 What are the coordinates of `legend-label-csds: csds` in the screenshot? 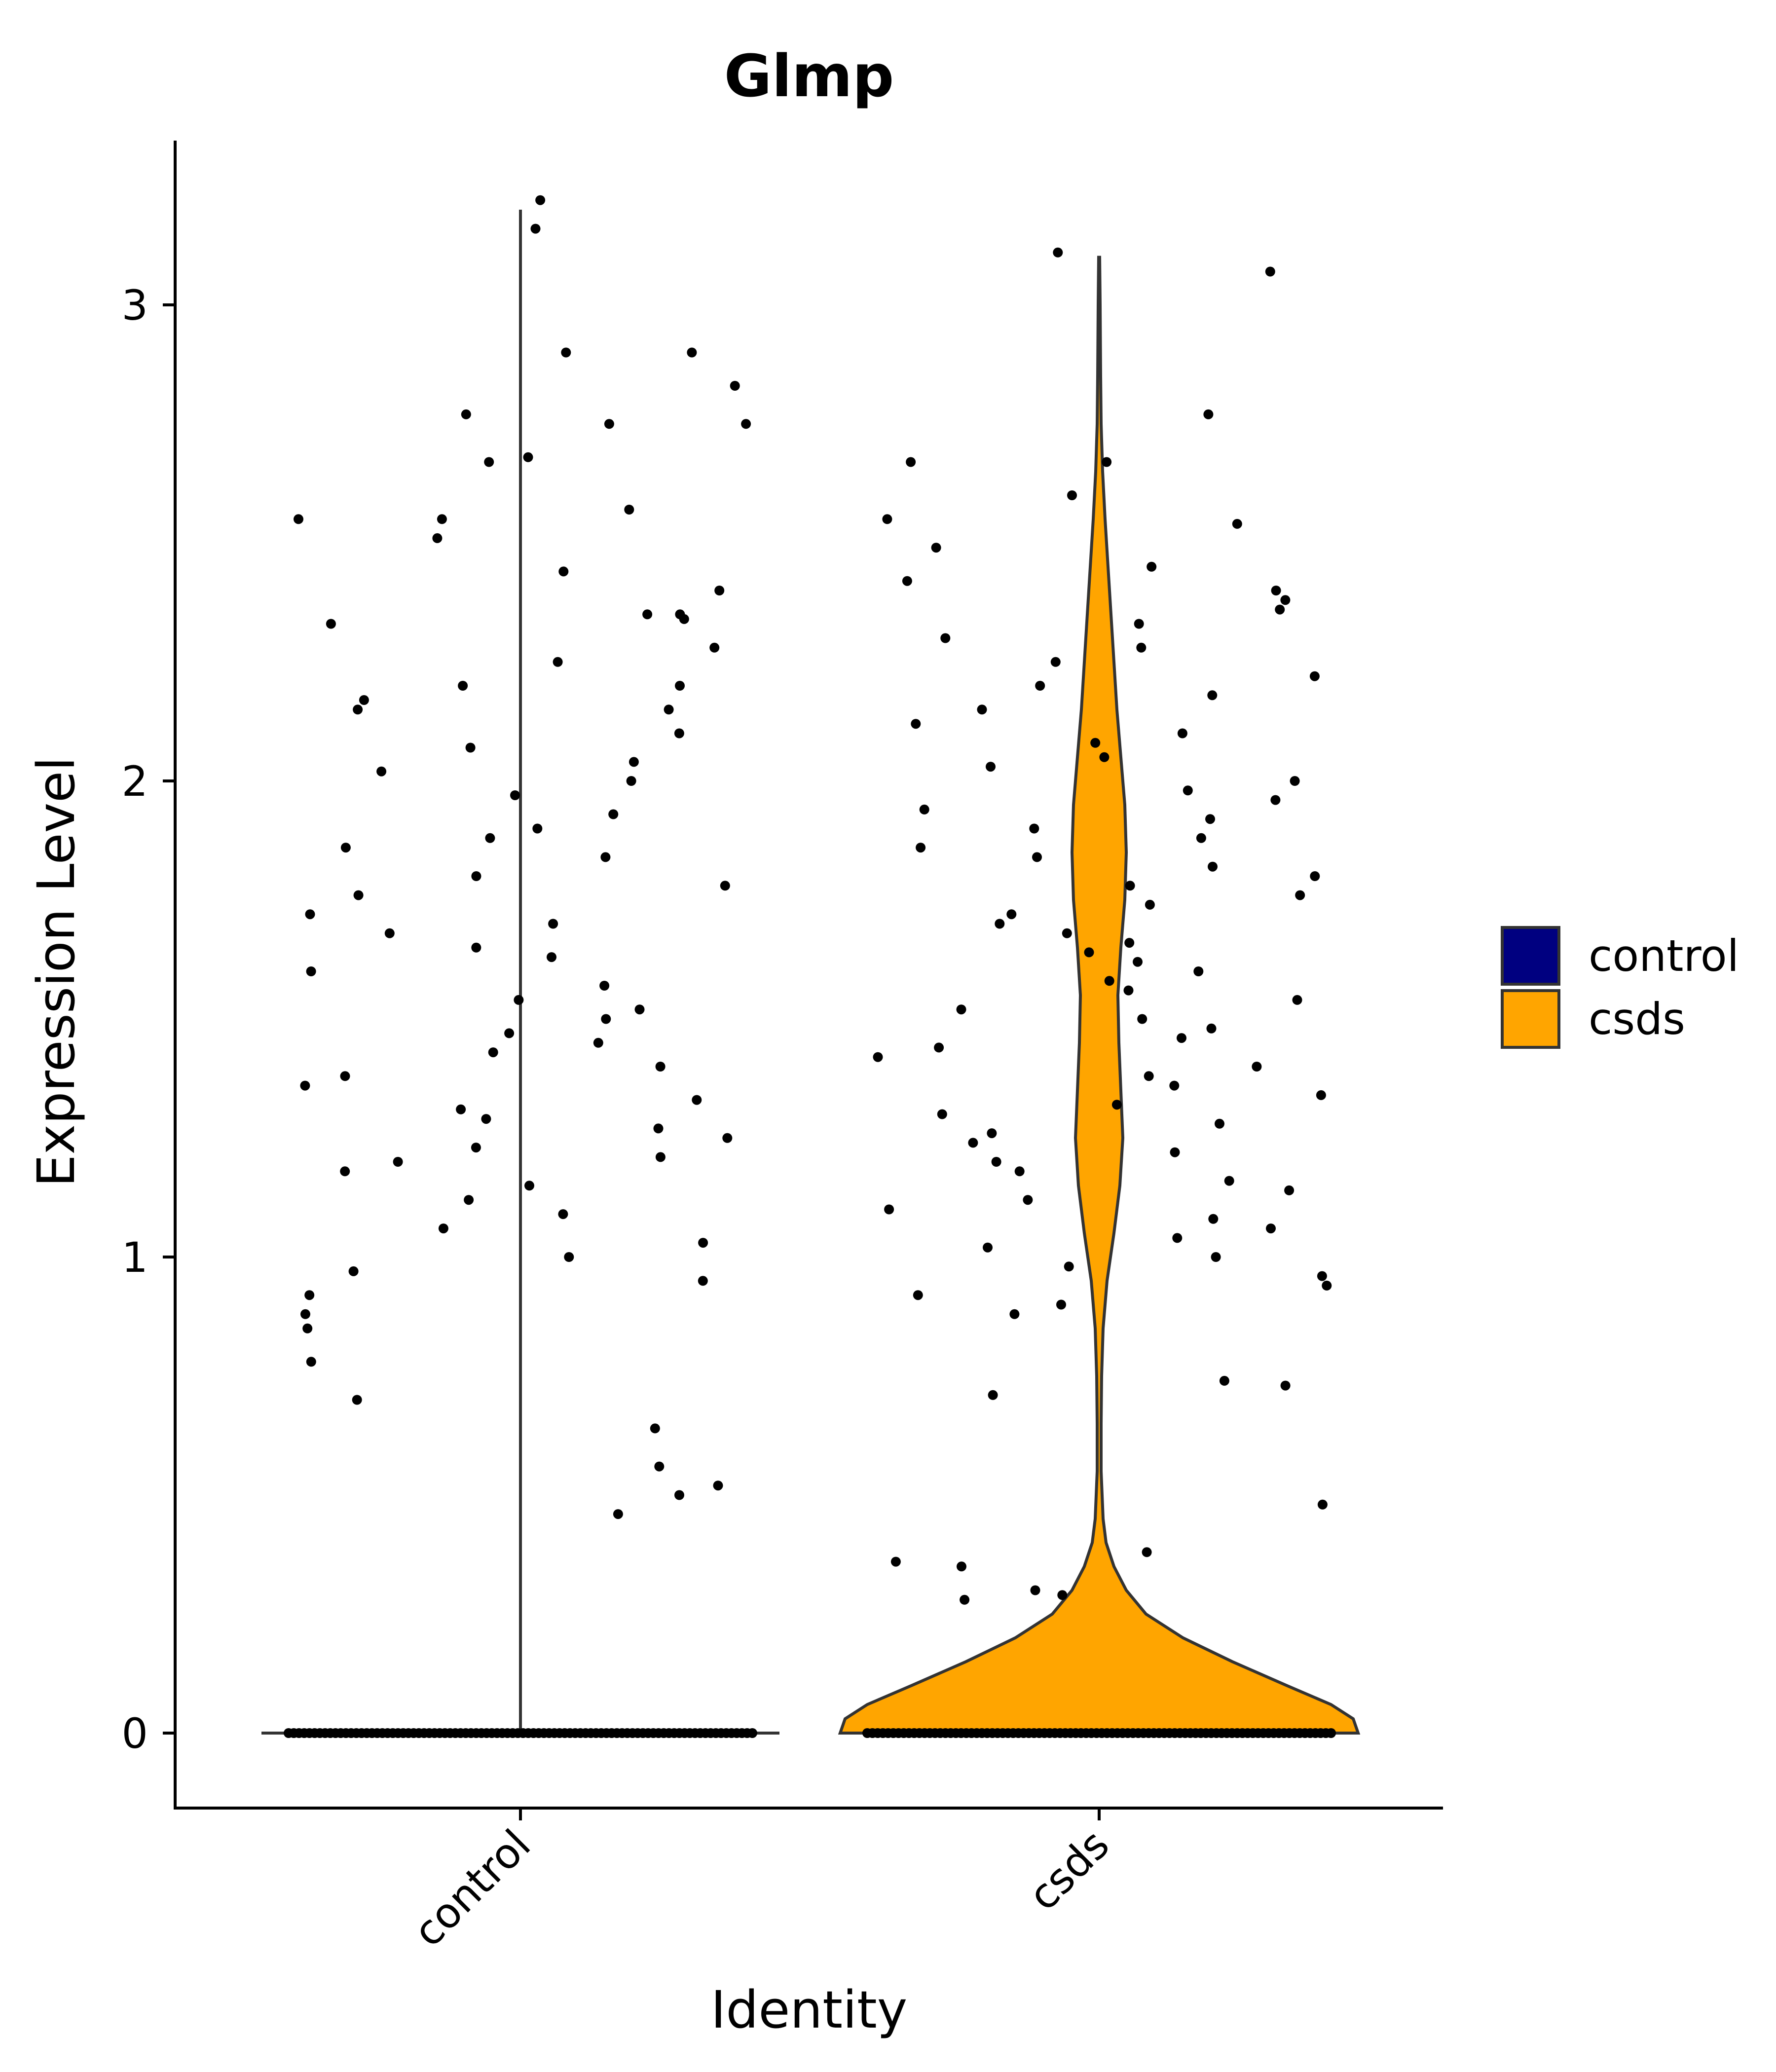 It's located at (1637, 1019).